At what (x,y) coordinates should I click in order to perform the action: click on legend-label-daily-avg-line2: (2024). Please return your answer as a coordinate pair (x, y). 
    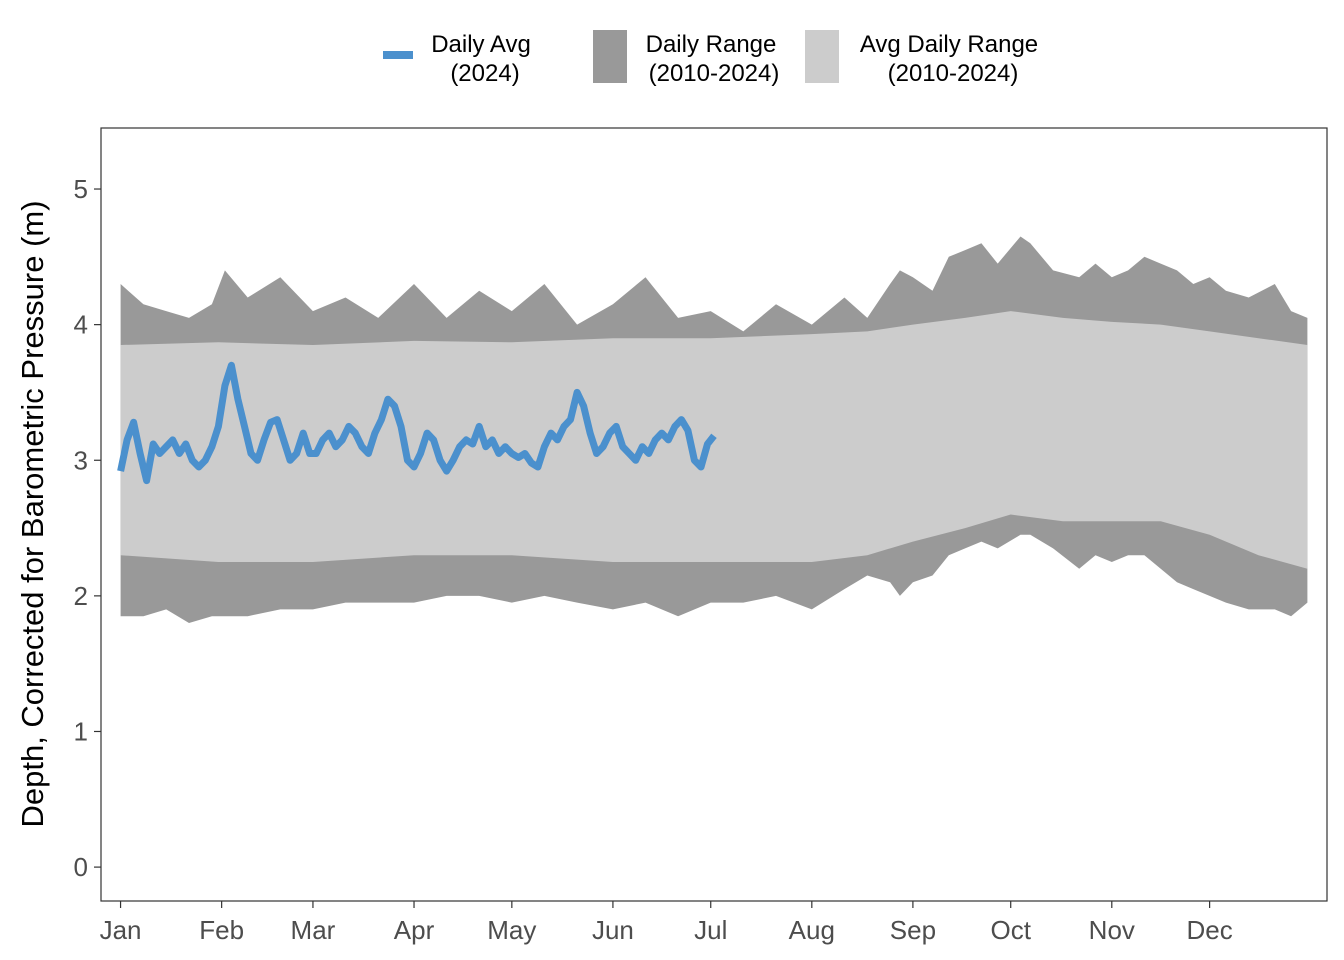
    Looking at the image, I should click on (484, 73).